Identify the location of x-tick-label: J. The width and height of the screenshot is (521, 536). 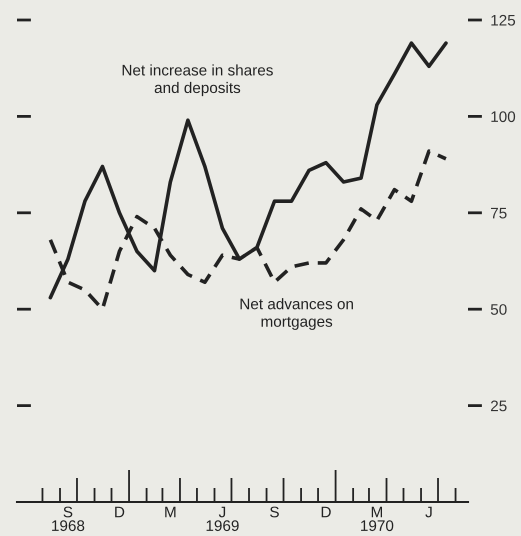
(428, 512).